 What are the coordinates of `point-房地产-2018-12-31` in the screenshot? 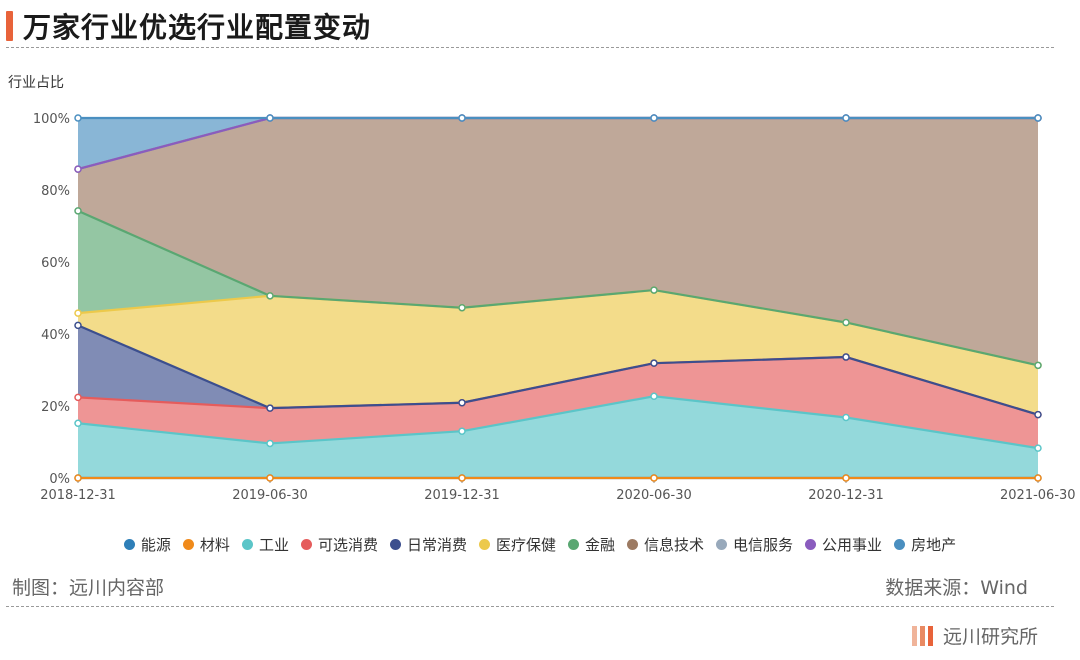 It's located at (78, 118).